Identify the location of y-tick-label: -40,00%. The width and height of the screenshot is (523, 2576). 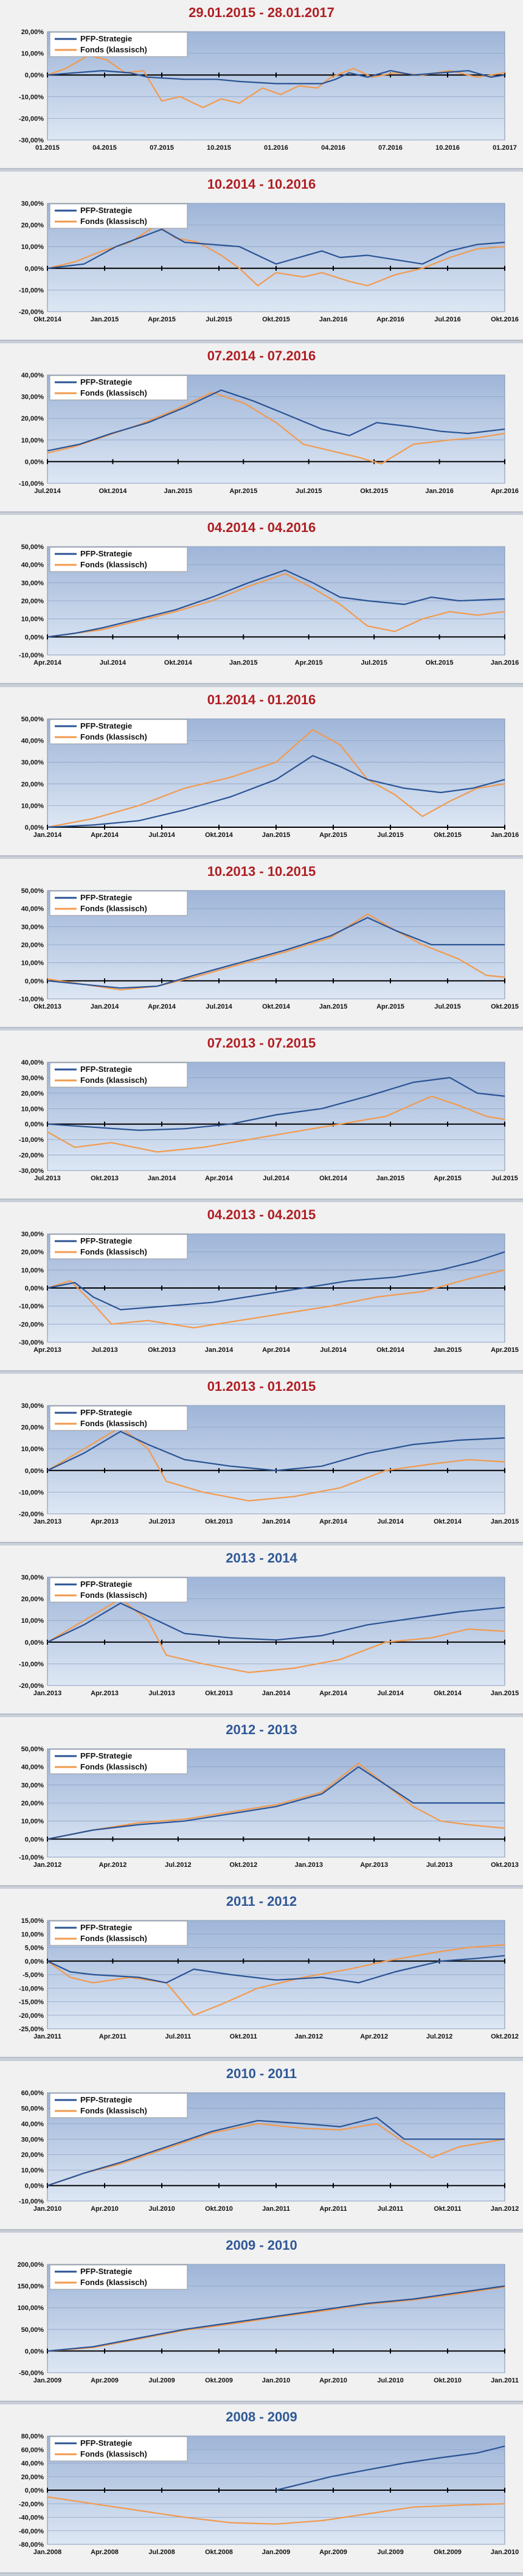
(31, 2517).